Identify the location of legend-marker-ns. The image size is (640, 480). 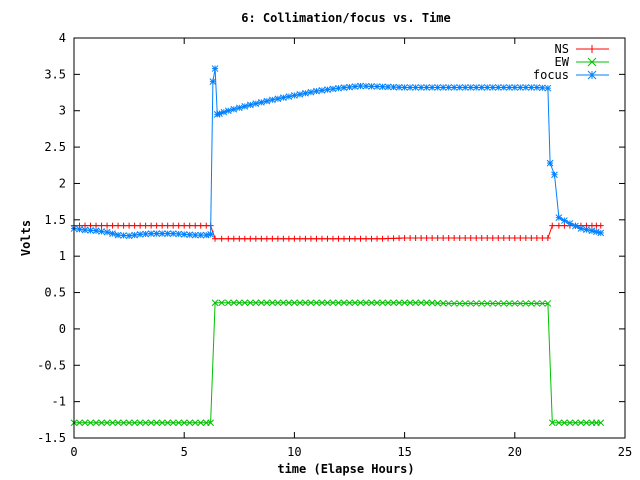
(592, 49).